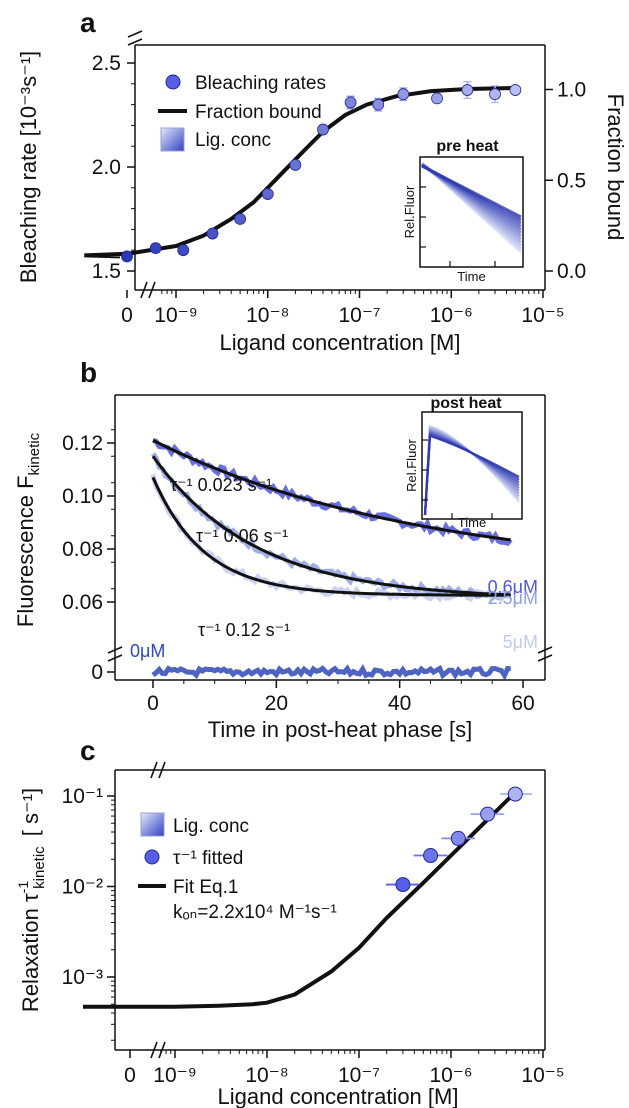 This screenshot has height=1108, width=629. I want to click on y-axis-label: Relaxation τ-1kinetic [ s⁻¹], so click(31, 900).